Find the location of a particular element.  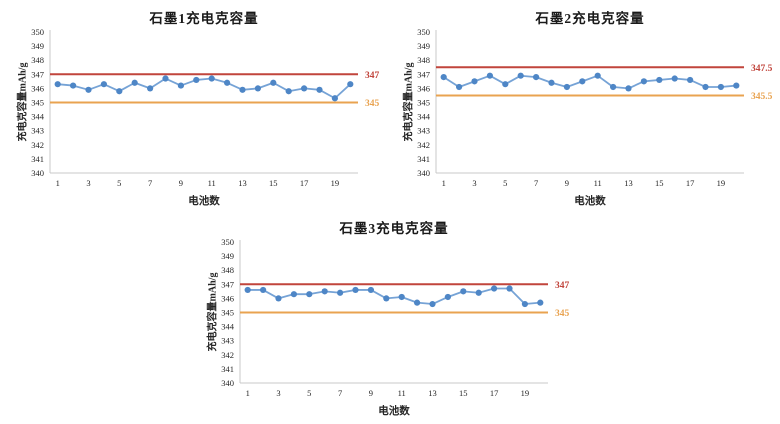

chart-title: 石墨3充电克容量 is located at coordinates (394, 228).